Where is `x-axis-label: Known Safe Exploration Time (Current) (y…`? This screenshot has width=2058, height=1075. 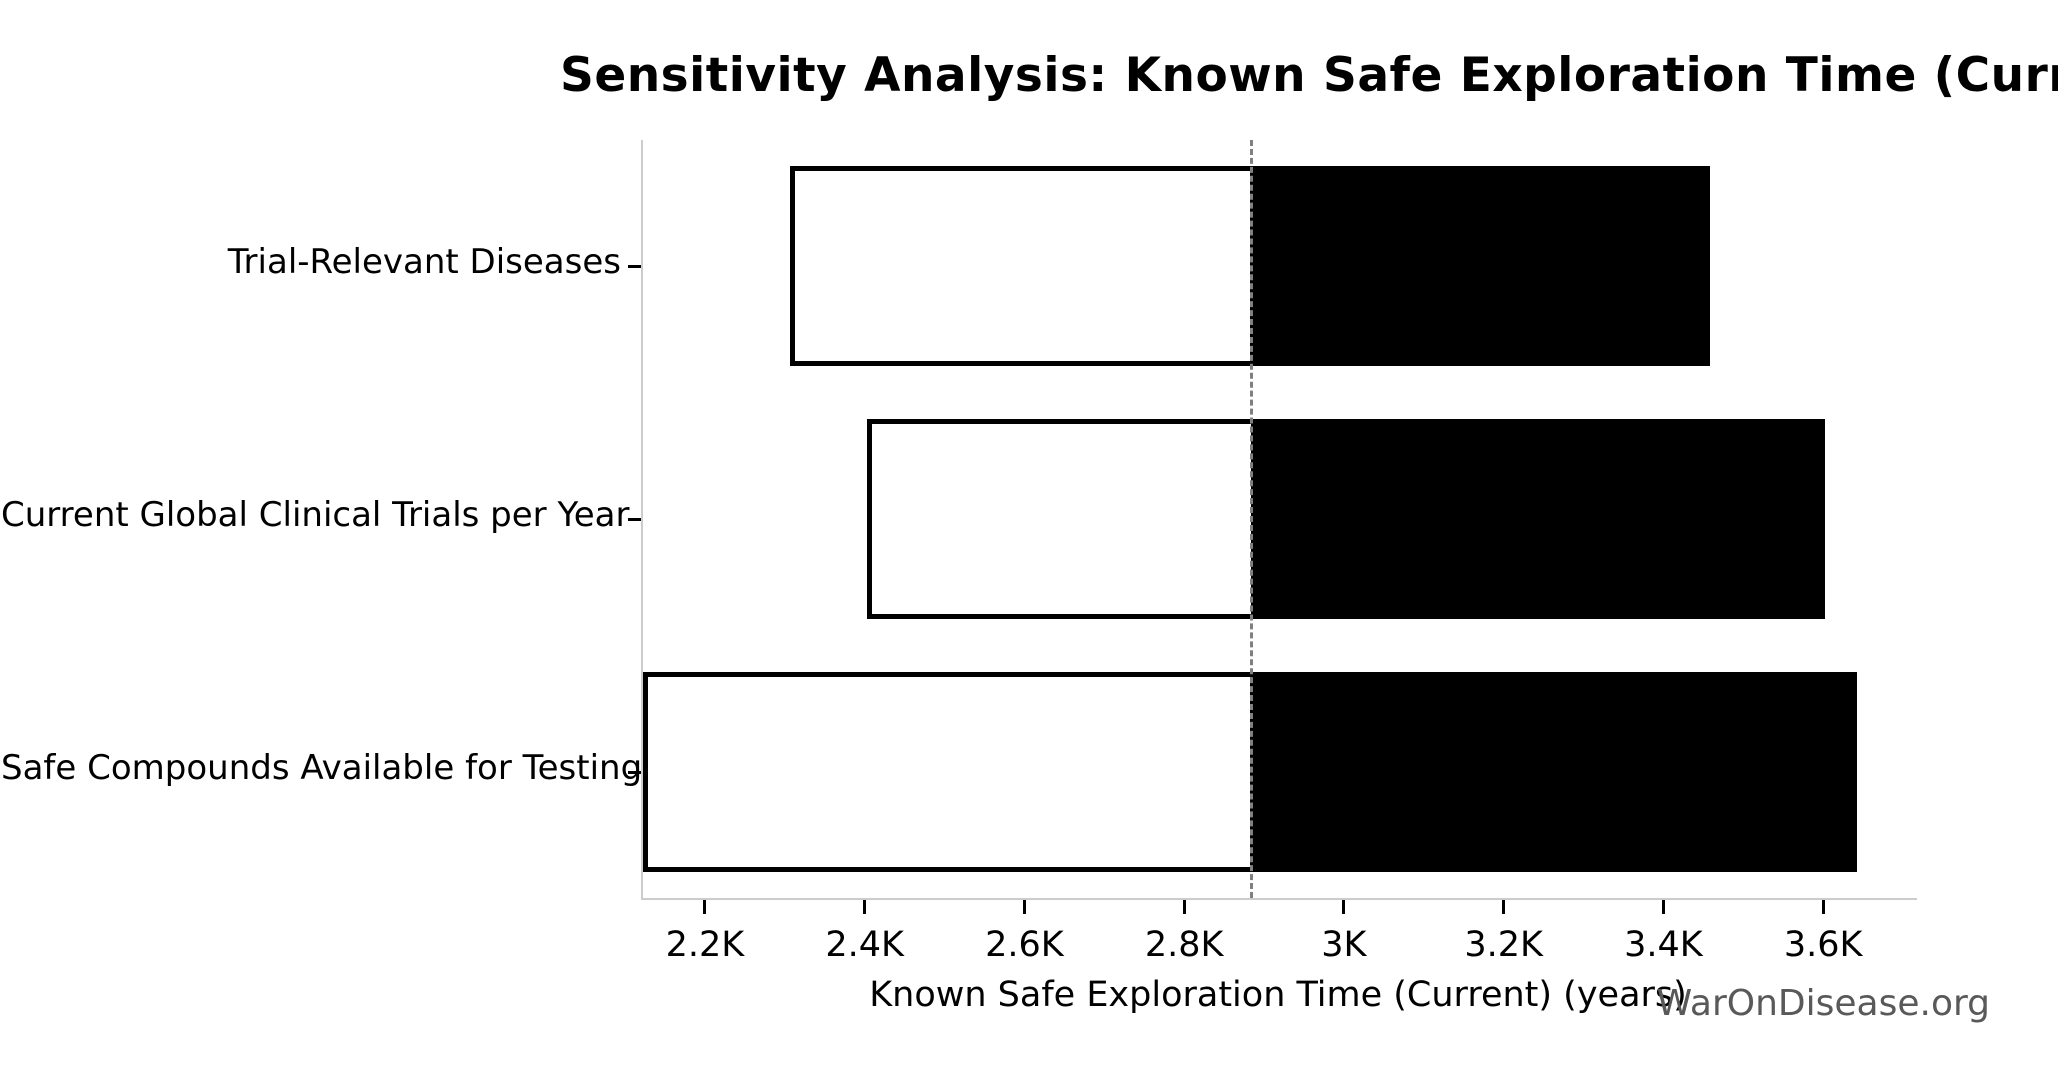
x-axis-label: Known Safe Exploration Time (Current) (y… is located at coordinates (1278, 995).